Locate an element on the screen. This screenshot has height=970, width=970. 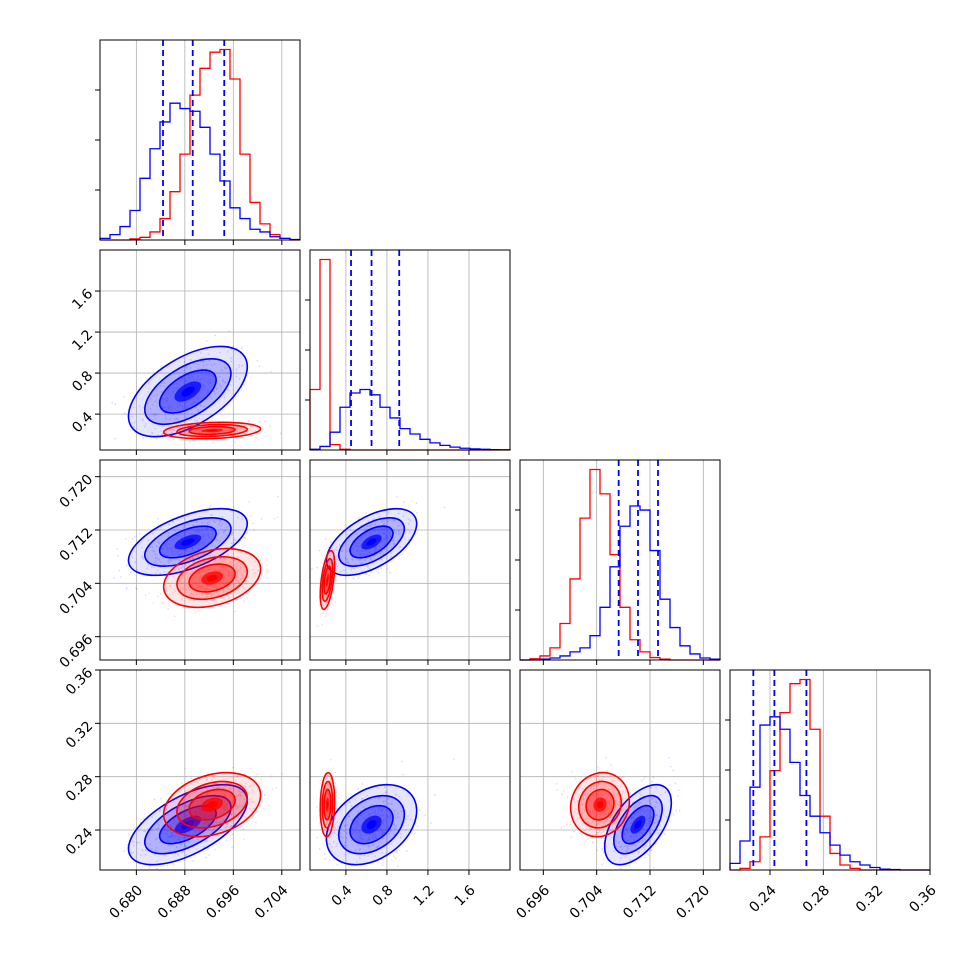
y-tick-label: 0.4 is located at coordinates (82, 422).